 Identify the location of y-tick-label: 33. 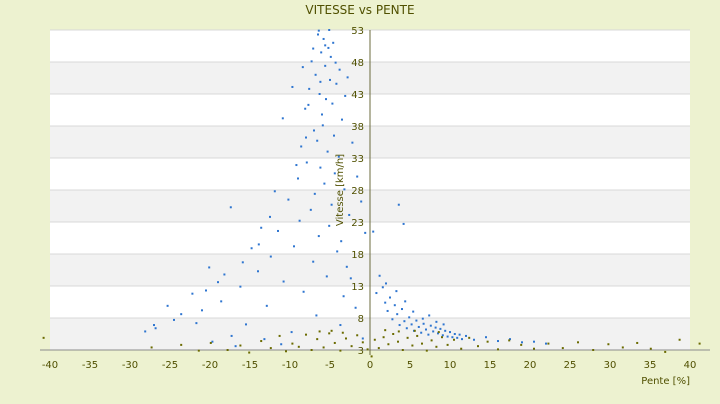
(357, 159).